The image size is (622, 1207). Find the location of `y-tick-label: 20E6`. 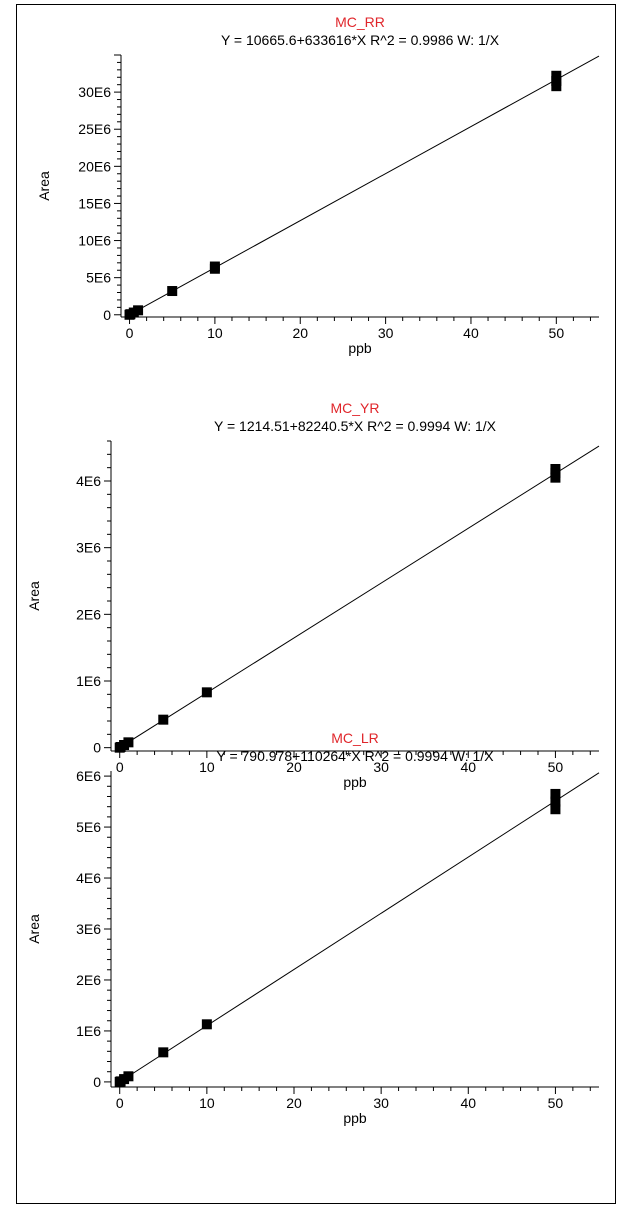

y-tick-label: 20E6 is located at coordinates (94, 166).